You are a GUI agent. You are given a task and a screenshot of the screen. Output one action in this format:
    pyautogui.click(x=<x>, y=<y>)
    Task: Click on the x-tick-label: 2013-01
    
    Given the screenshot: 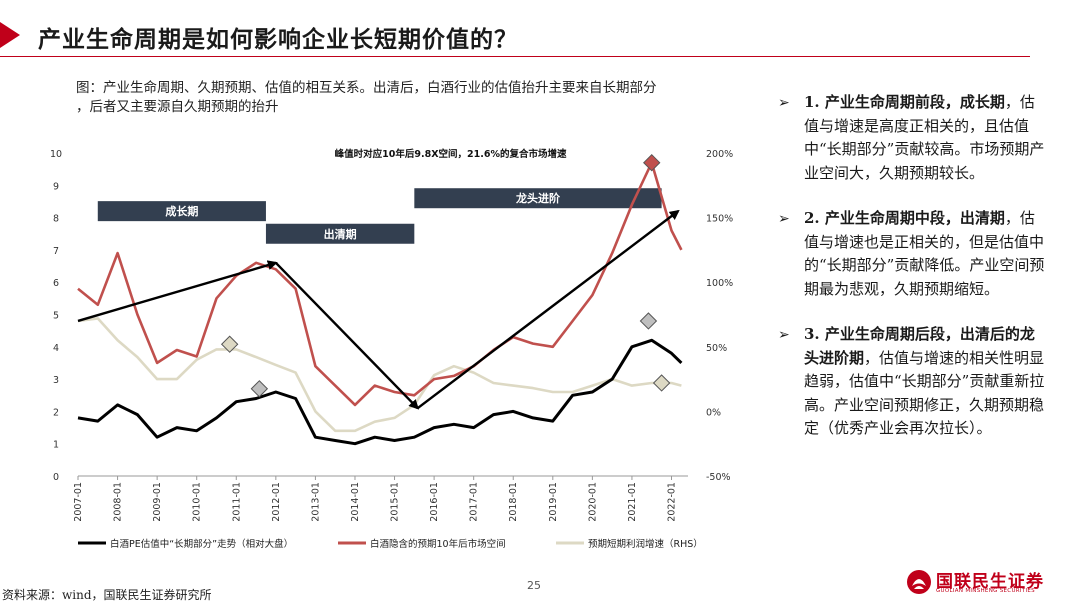 What is the action you would take?
    pyautogui.click(x=315, y=502)
    